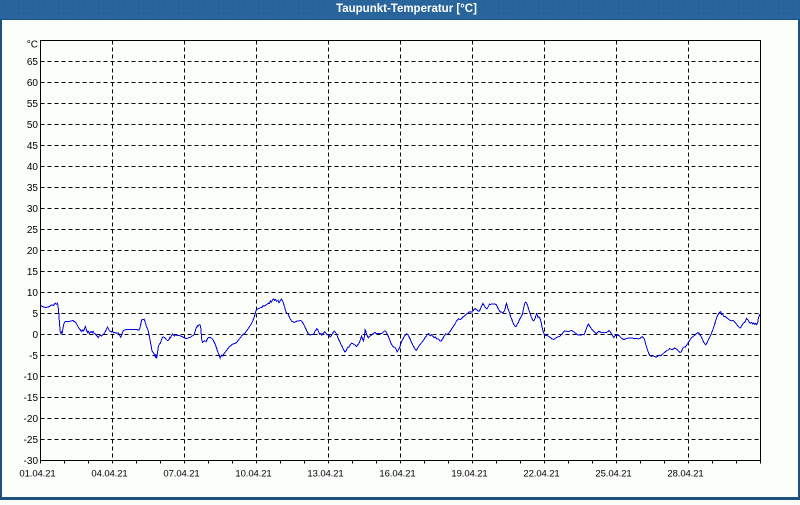 The image size is (800, 505). I want to click on svg-text: 16.04.21, so click(397, 474).